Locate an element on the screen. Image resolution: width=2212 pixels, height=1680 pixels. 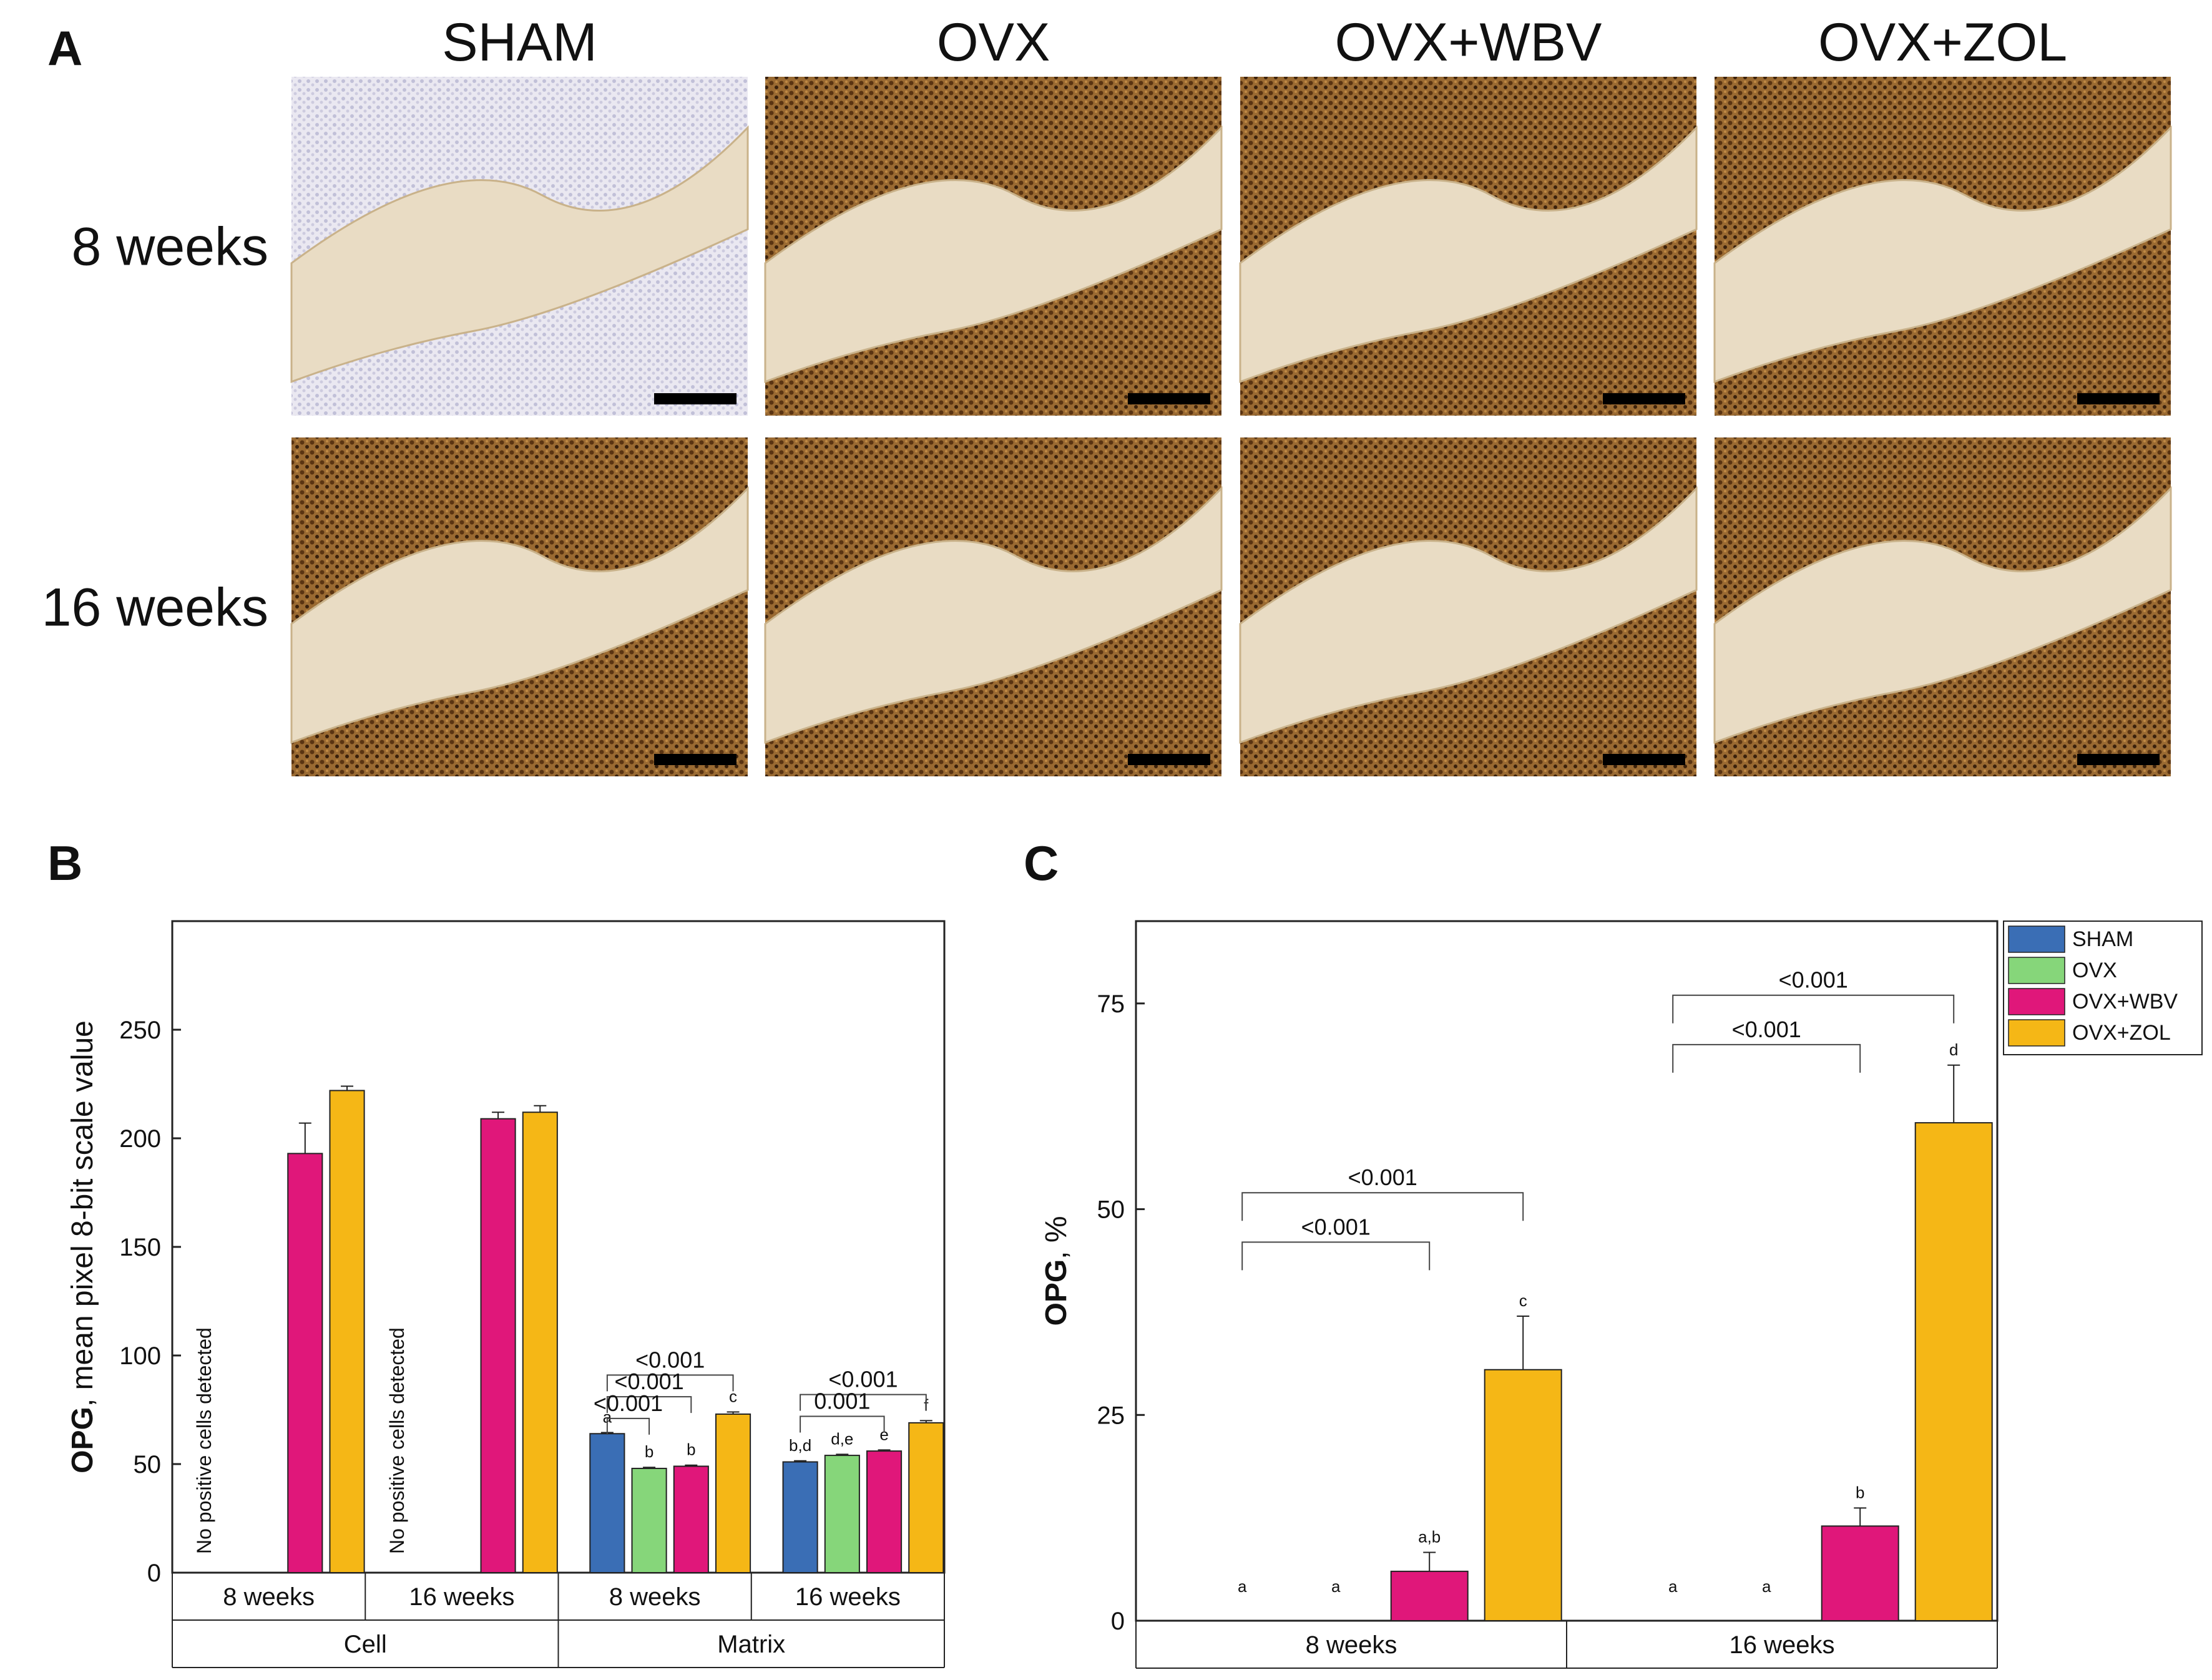
legend-label: SHAM is located at coordinates (2102, 939).